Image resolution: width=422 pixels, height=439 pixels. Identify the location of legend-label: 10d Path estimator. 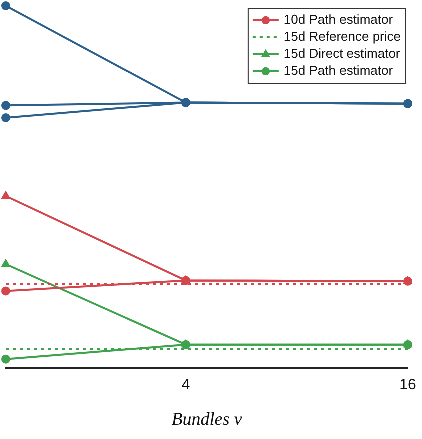
(339, 20).